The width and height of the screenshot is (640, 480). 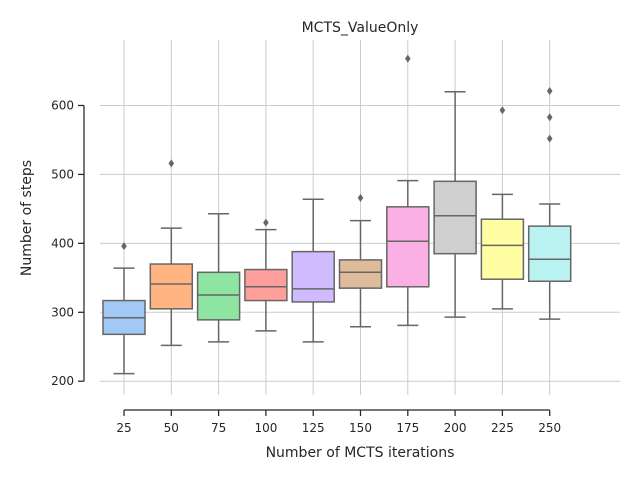 I want to click on chart-title: MCTS_ValueOnly, so click(x=360, y=28).